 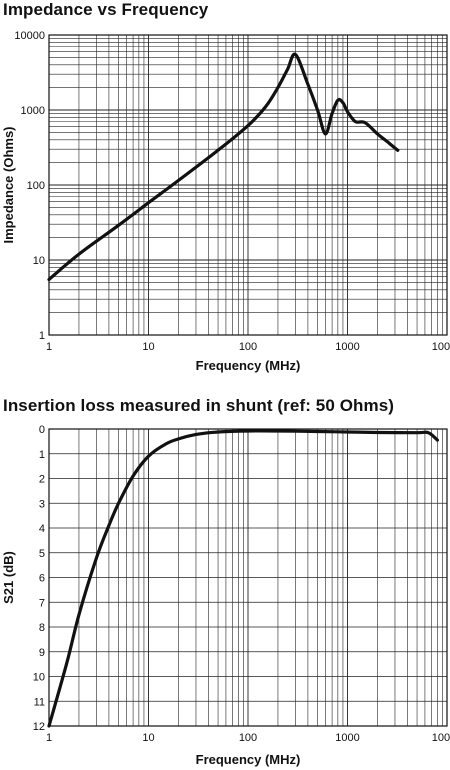 I want to click on chart-title-impedance: Impedance vs Frequency, so click(x=106, y=9).